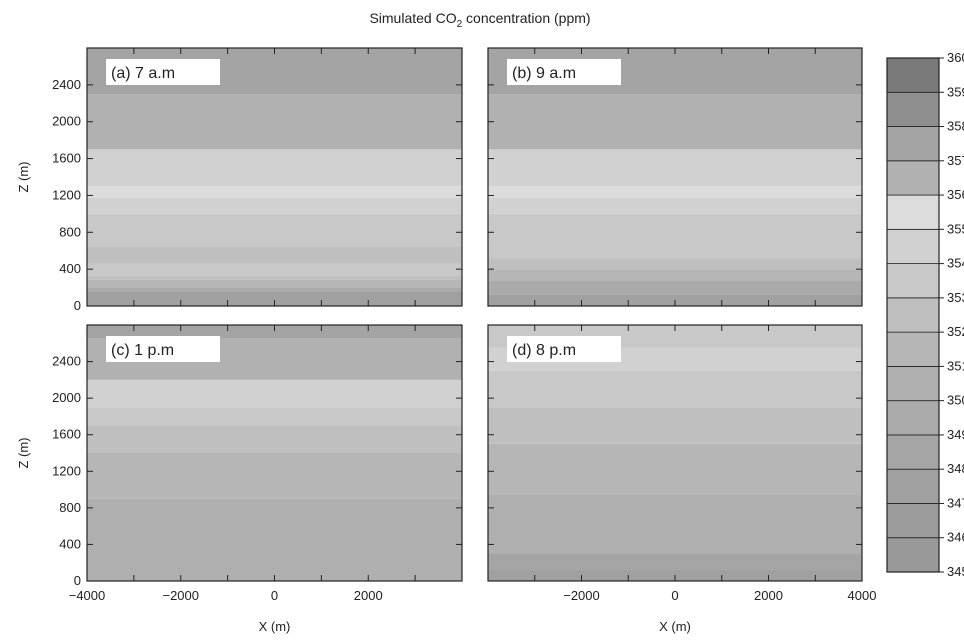 The image size is (964, 640). Describe the element at coordinates (674, 595) in the screenshot. I see `panel-3-xtick-label: 0` at that location.